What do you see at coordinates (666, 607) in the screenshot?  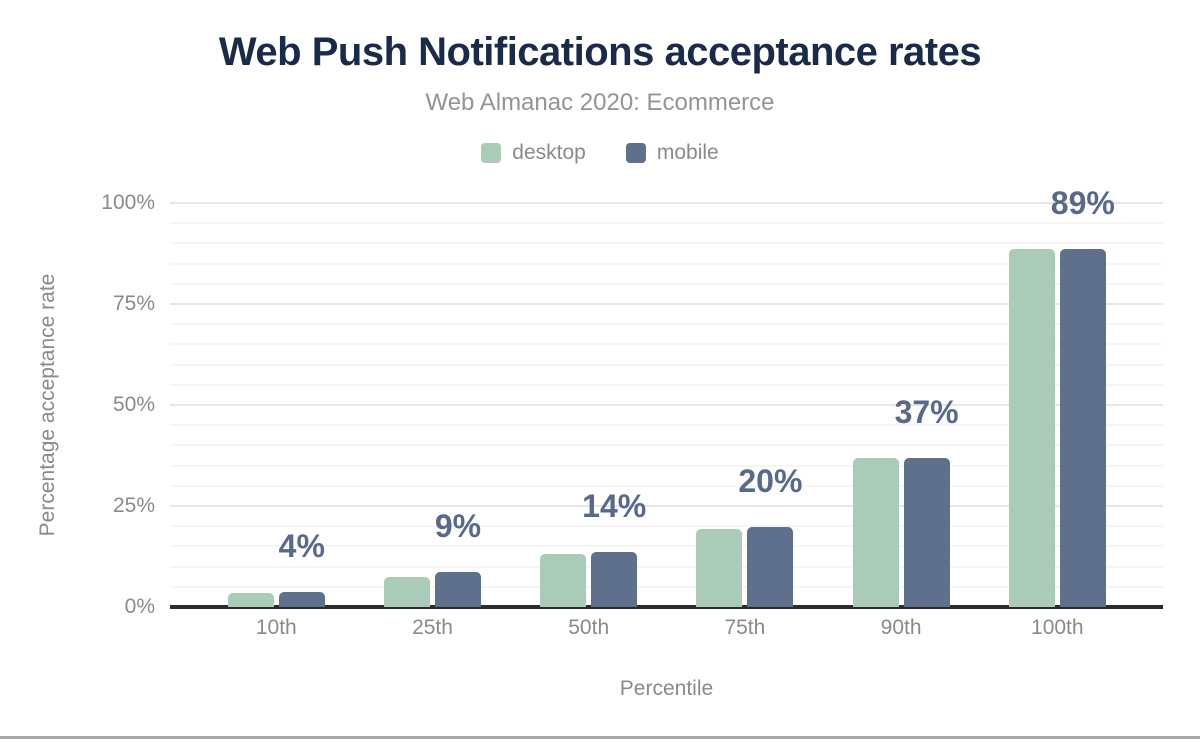 I see `x-axis-line` at bounding box center [666, 607].